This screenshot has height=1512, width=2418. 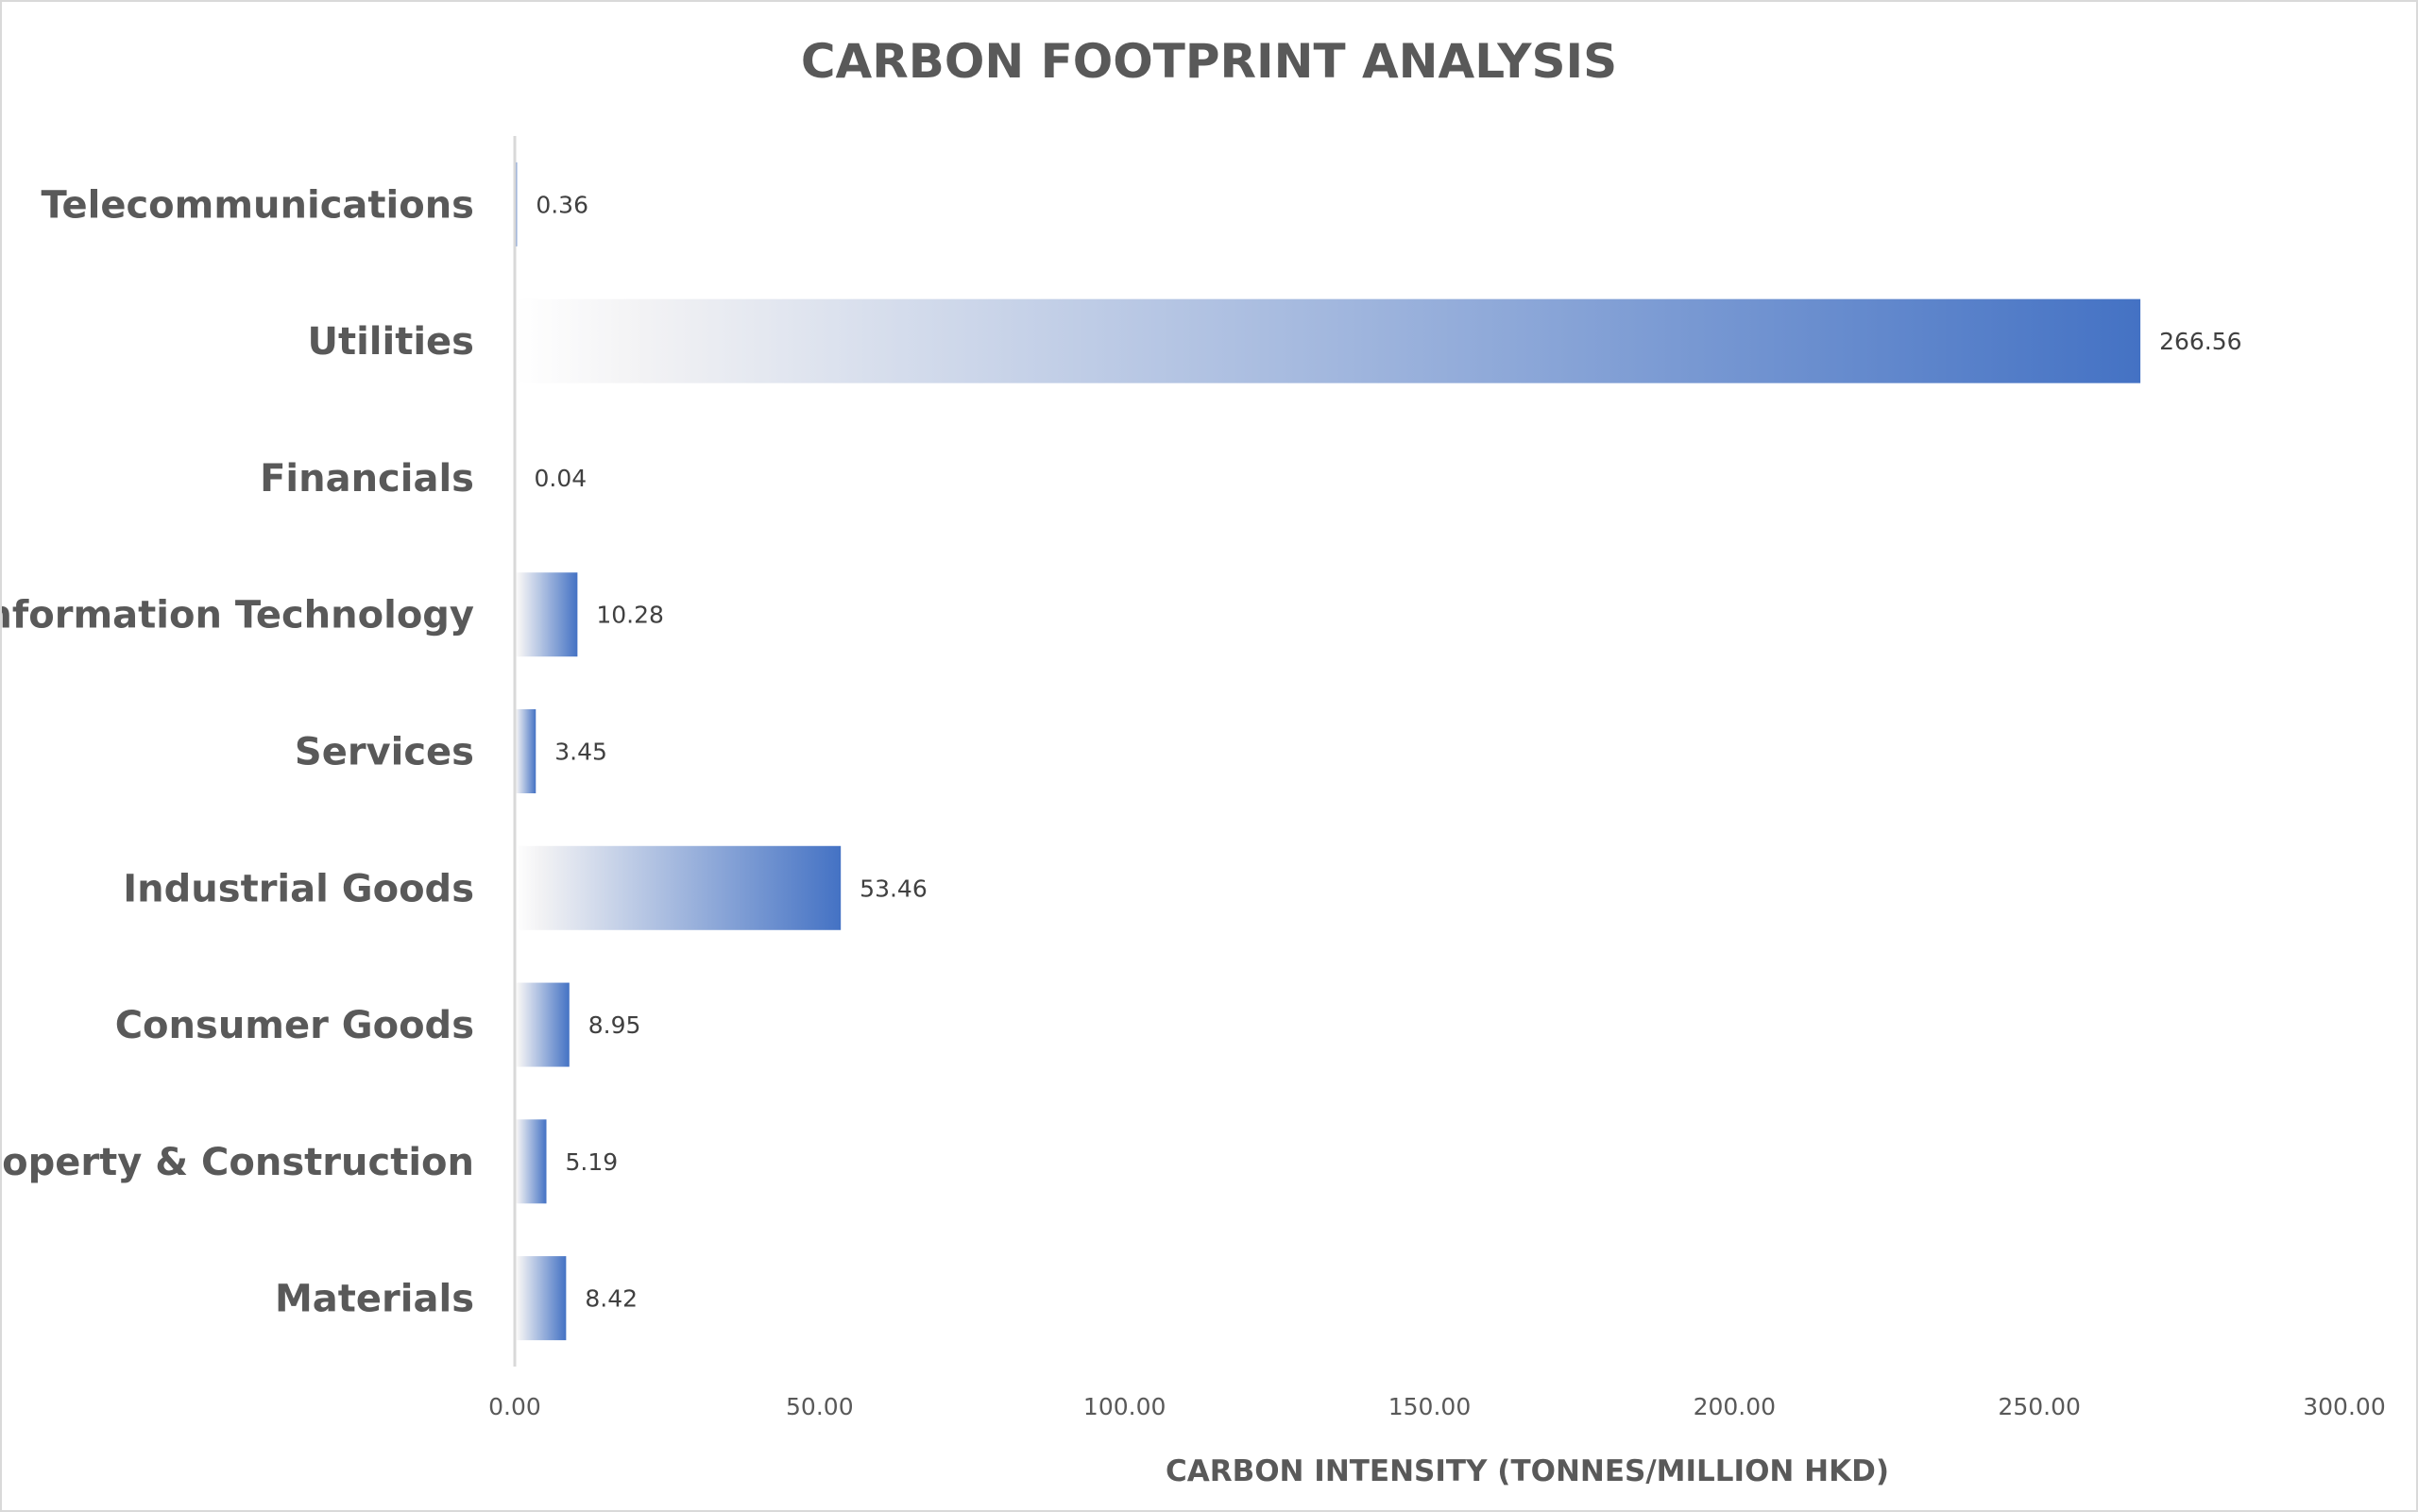 What do you see at coordinates (630, 615) in the screenshot?
I see `data-label: 10.28` at bounding box center [630, 615].